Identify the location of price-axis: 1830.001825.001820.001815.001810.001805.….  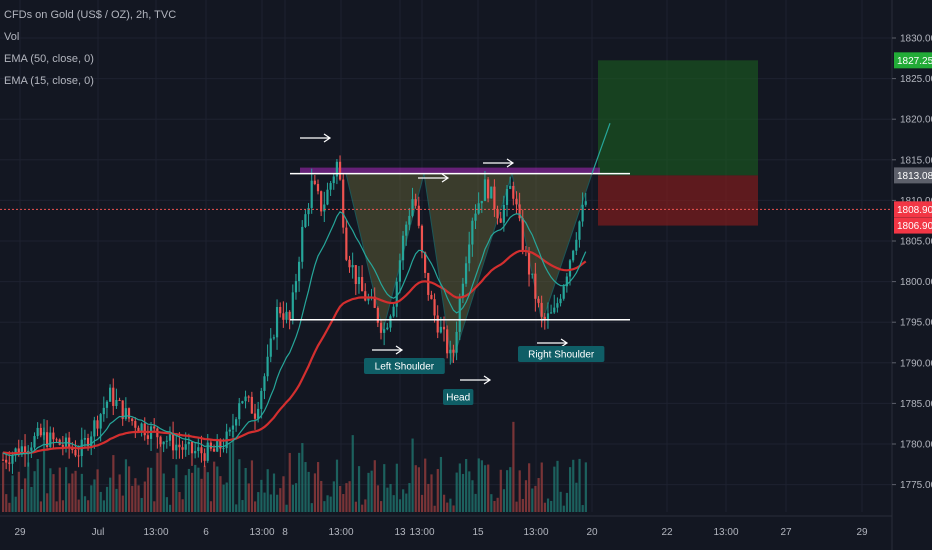
(911, 275).